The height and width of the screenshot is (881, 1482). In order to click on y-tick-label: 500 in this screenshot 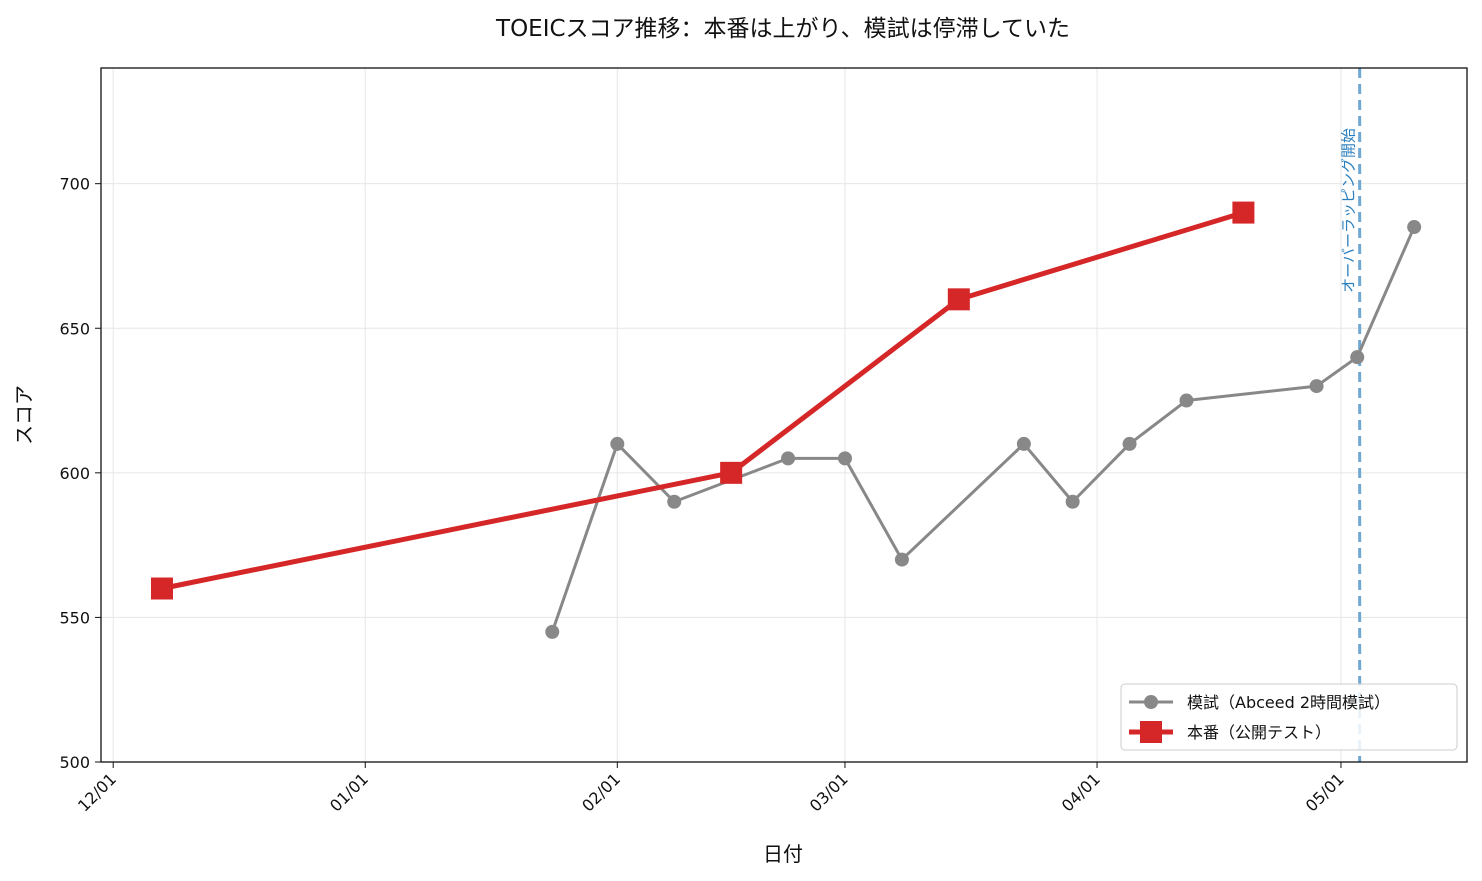, I will do `click(74, 762)`.